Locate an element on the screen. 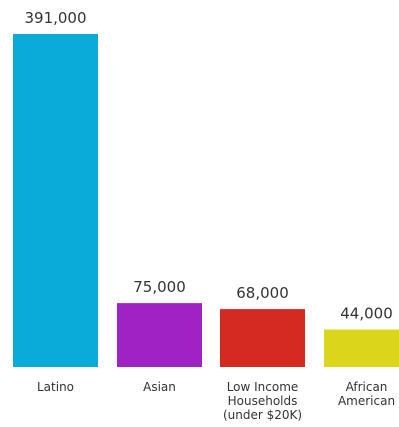 This screenshot has height=427, width=399. category-label-line: Households is located at coordinates (263, 401).